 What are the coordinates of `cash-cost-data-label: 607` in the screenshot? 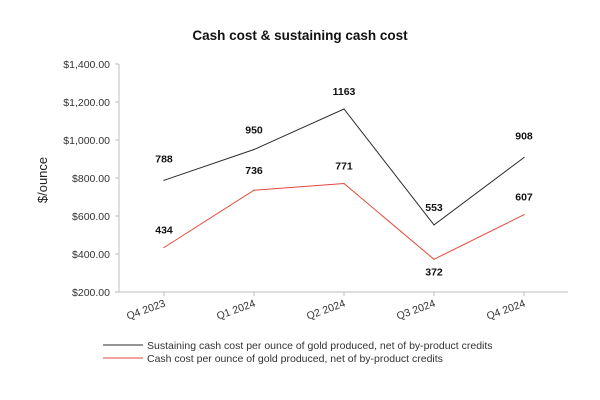 It's located at (524, 198).